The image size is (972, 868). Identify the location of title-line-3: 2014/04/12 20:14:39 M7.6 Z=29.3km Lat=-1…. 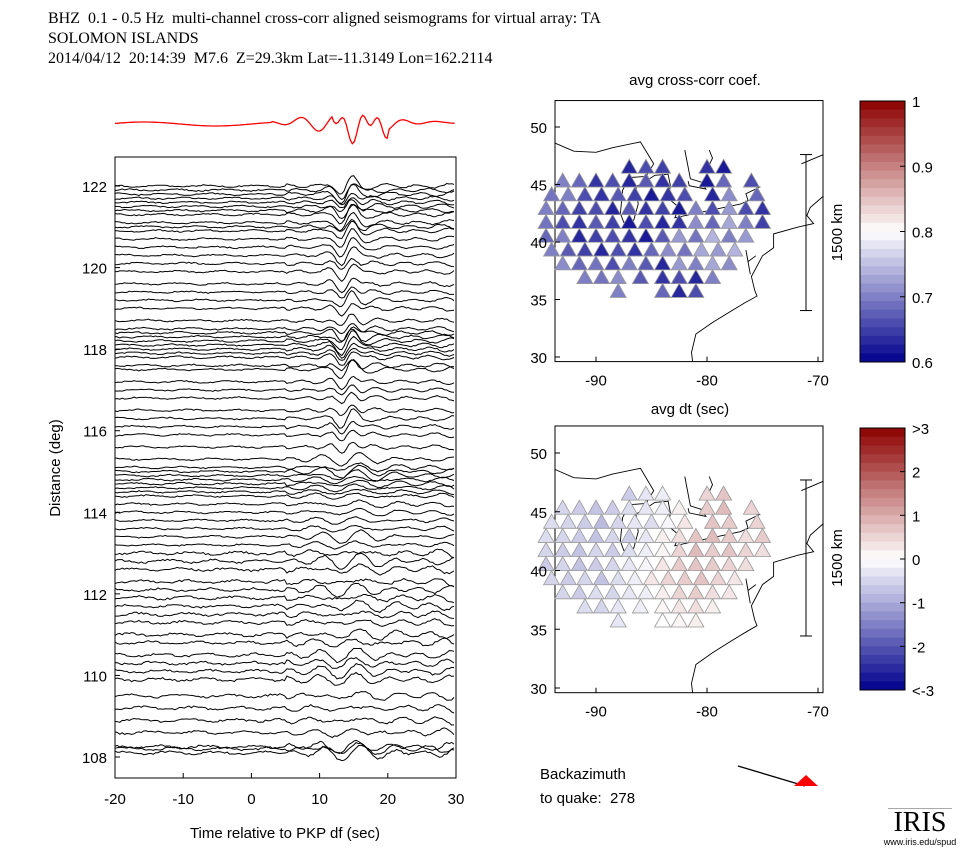
(270, 58).